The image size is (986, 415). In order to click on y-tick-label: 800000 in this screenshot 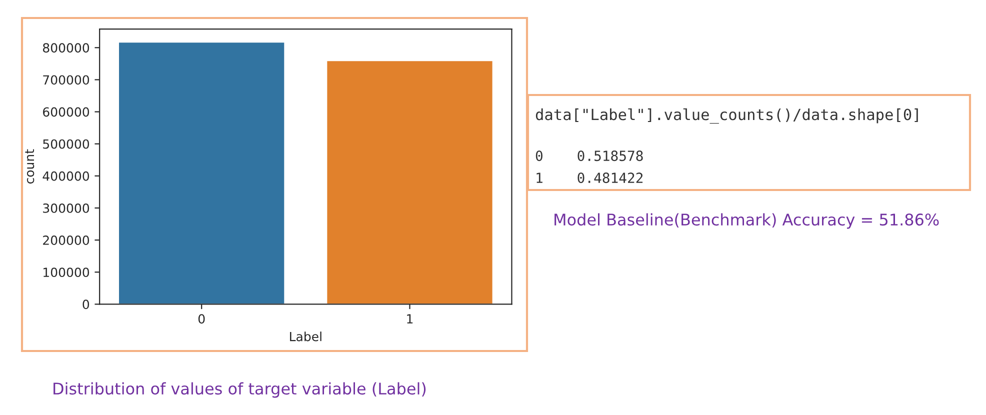, I will do `click(66, 48)`.